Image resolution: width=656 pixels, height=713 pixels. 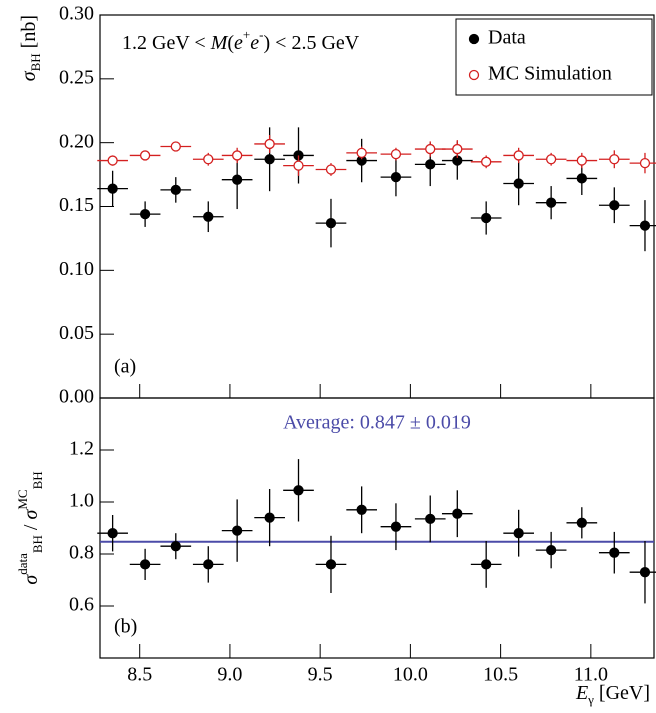 What do you see at coordinates (76, 14) in the screenshot?
I see `y-tick-label: 0.30` at bounding box center [76, 14].